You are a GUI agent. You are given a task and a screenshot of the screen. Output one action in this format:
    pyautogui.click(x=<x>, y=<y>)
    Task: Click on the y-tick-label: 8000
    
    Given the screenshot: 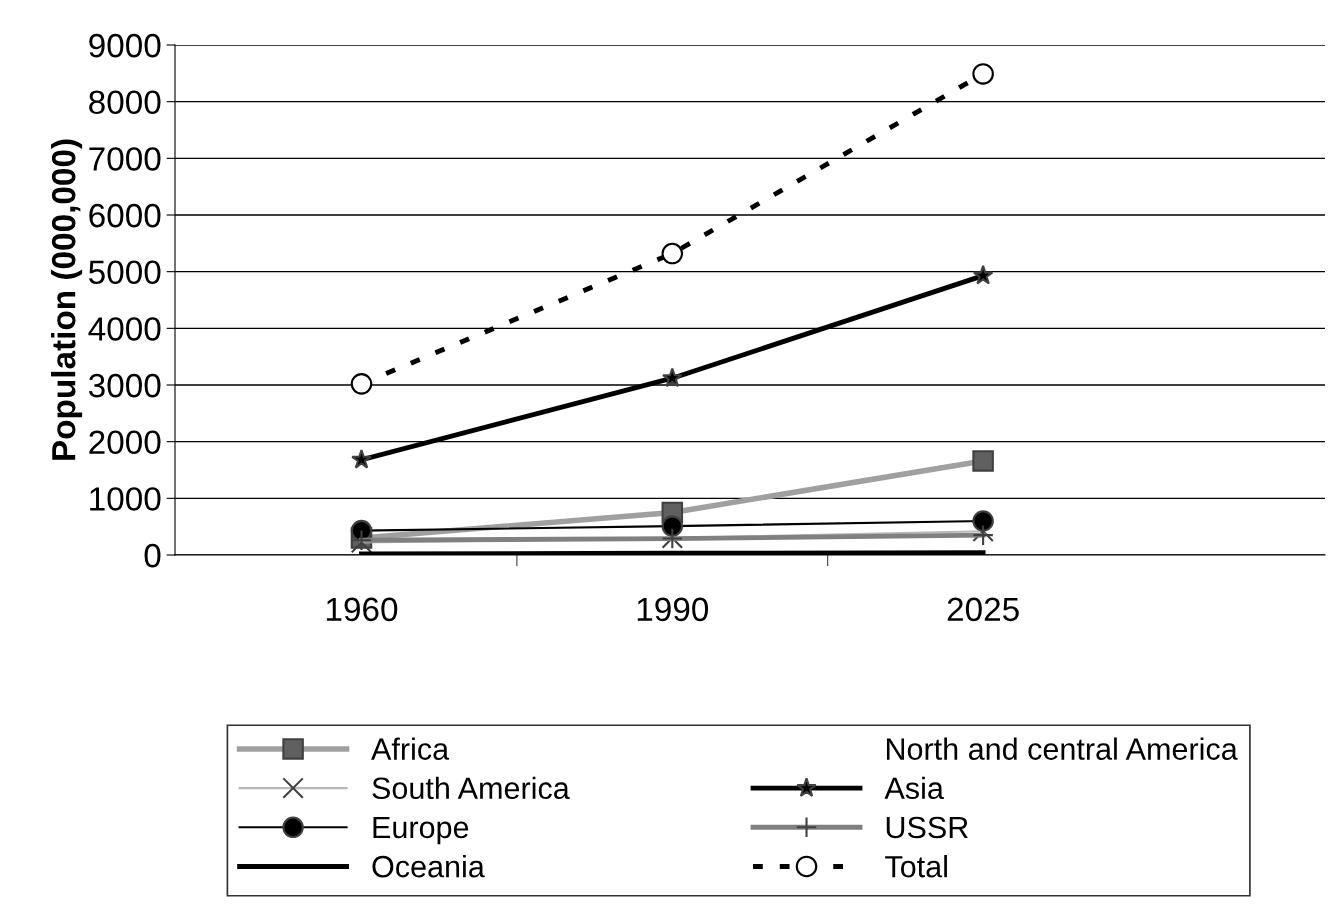 What is the action you would take?
    pyautogui.click(x=125, y=102)
    